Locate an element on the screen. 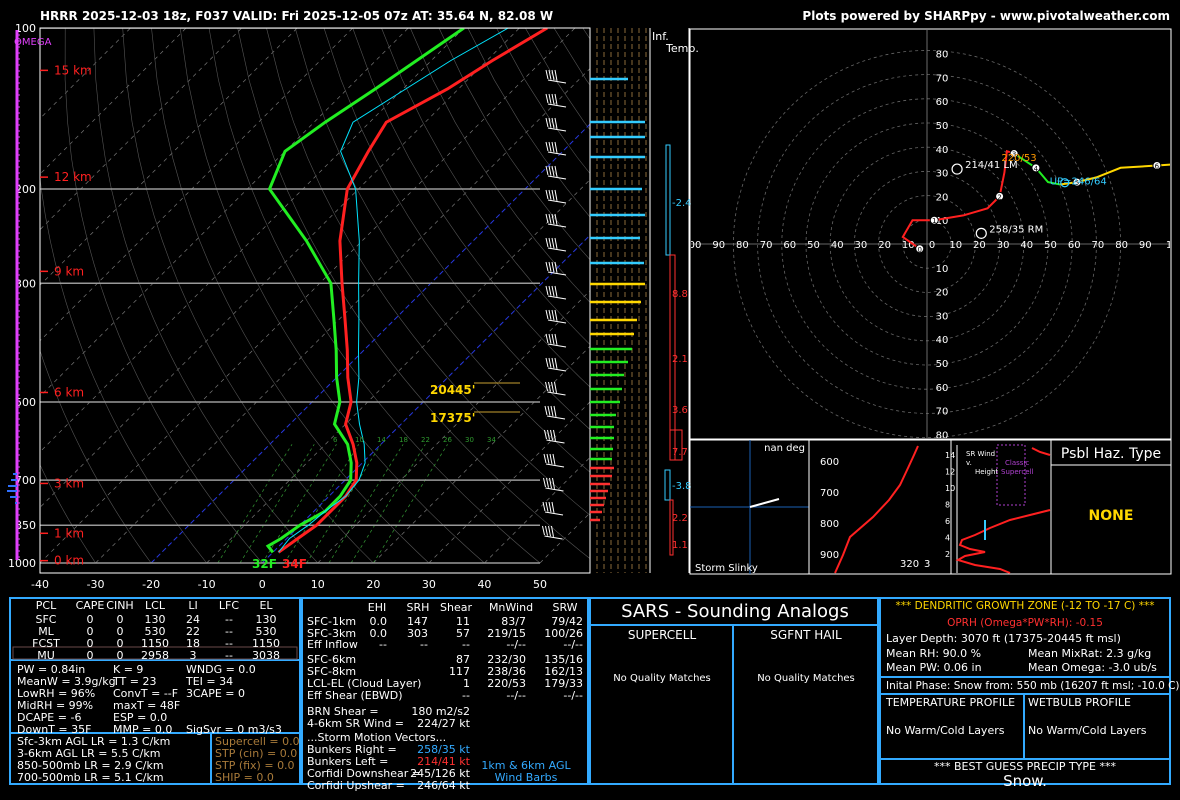 The image size is (1180, 800). temp-profile-layers: No Warm/Cold Layers is located at coordinates (945, 730).